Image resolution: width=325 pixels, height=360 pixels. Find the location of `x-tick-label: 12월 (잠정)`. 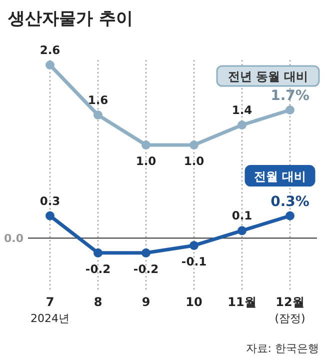

x-tick-label: 12월 (잠정) is located at coordinates (290, 310).